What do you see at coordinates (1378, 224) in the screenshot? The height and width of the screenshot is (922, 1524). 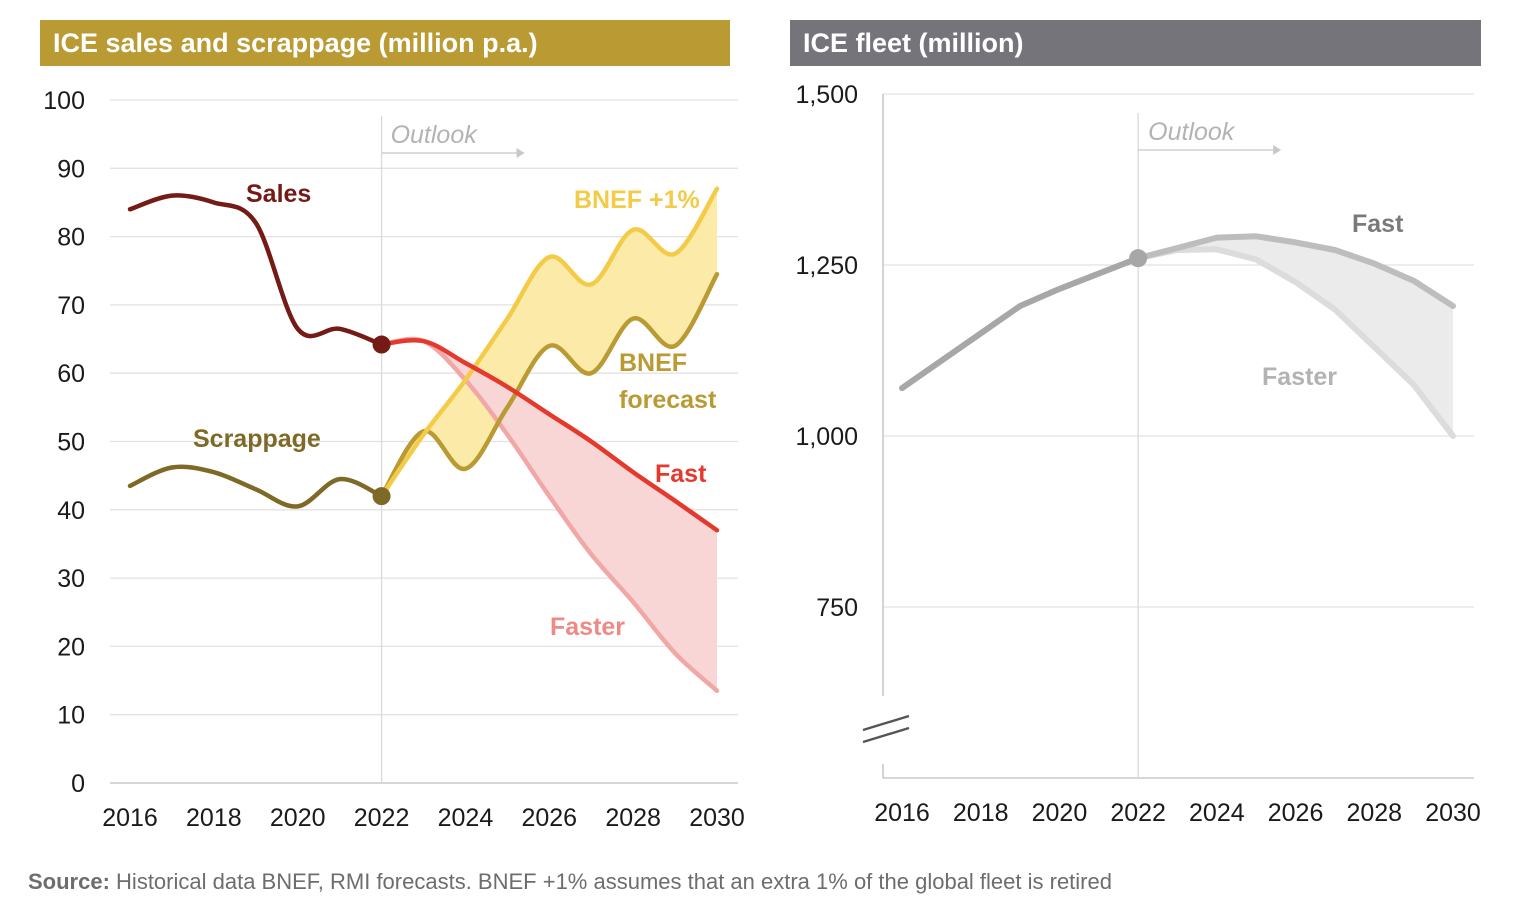 I see `fleet-label-fast: Fast` at bounding box center [1378, 224].